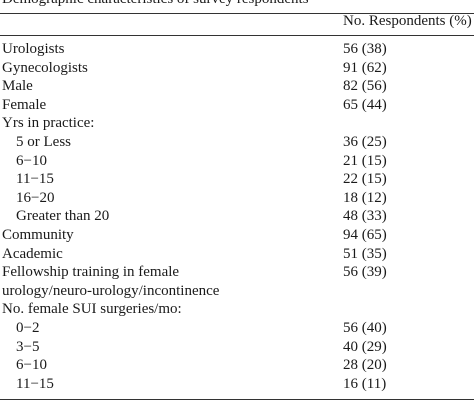  I want to click on row-value: 21 (15), so click(365, 160).